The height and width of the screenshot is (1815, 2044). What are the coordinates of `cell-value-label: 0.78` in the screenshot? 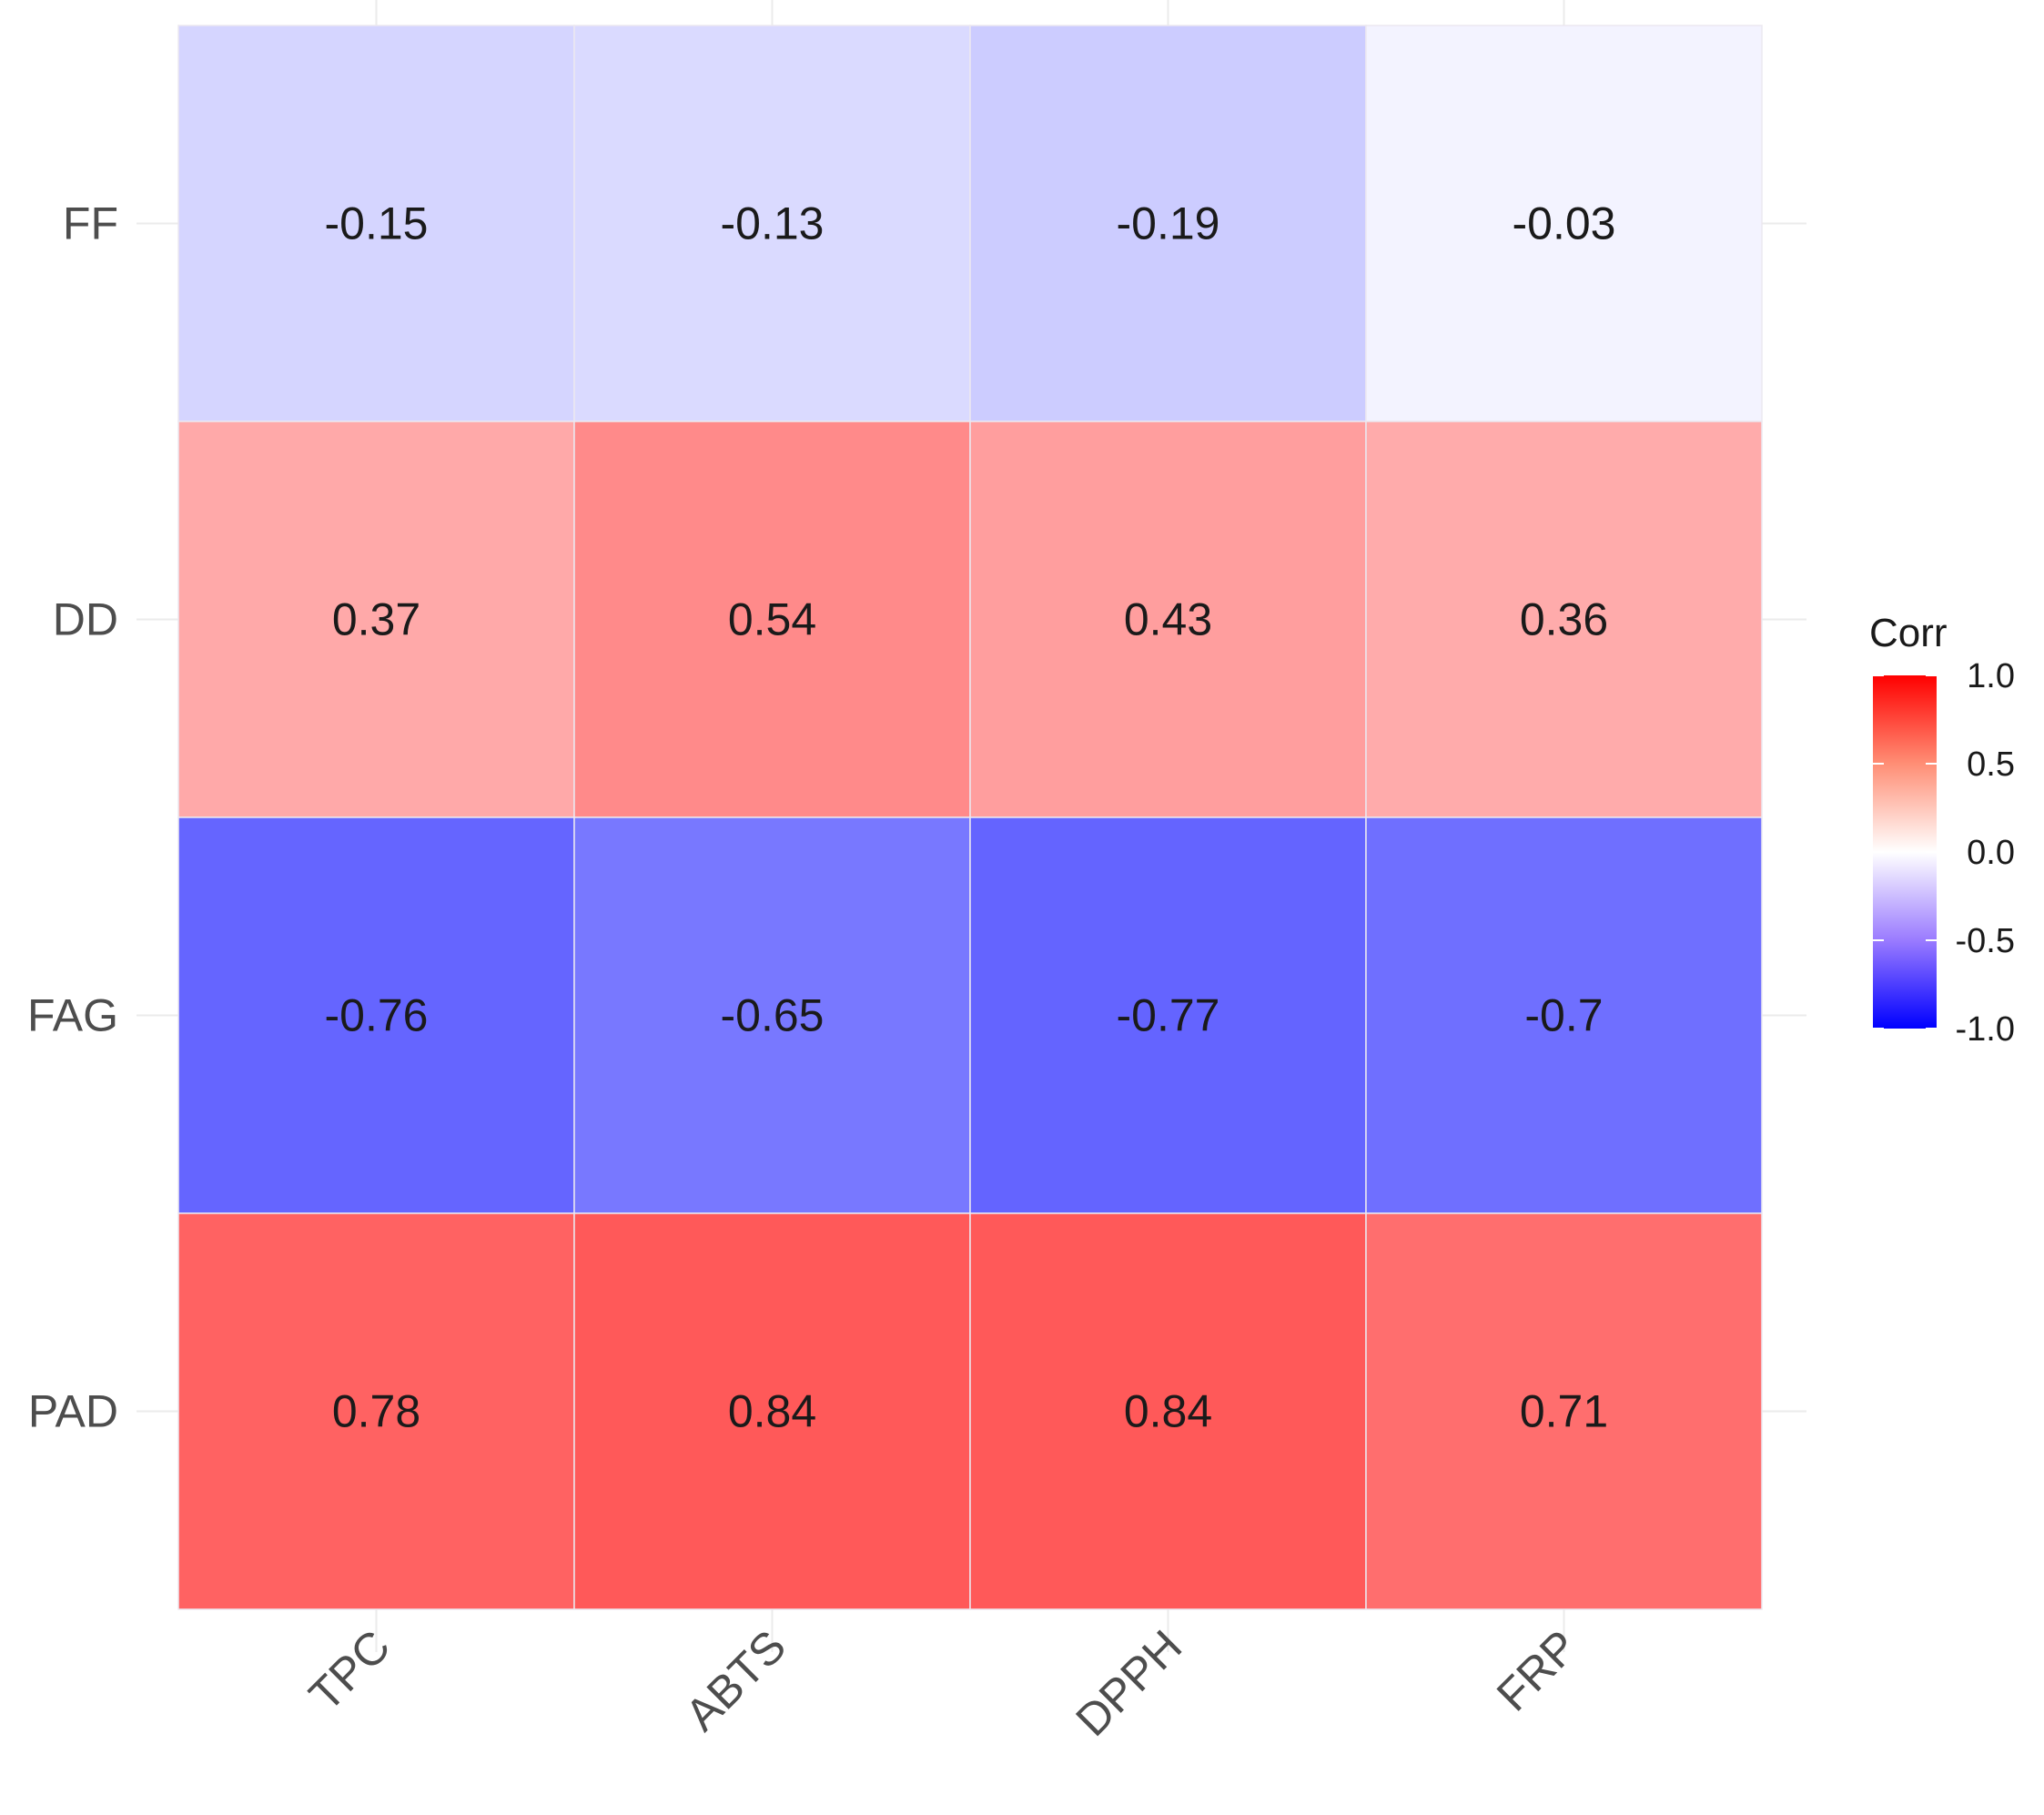 It's located at (376, 1411).